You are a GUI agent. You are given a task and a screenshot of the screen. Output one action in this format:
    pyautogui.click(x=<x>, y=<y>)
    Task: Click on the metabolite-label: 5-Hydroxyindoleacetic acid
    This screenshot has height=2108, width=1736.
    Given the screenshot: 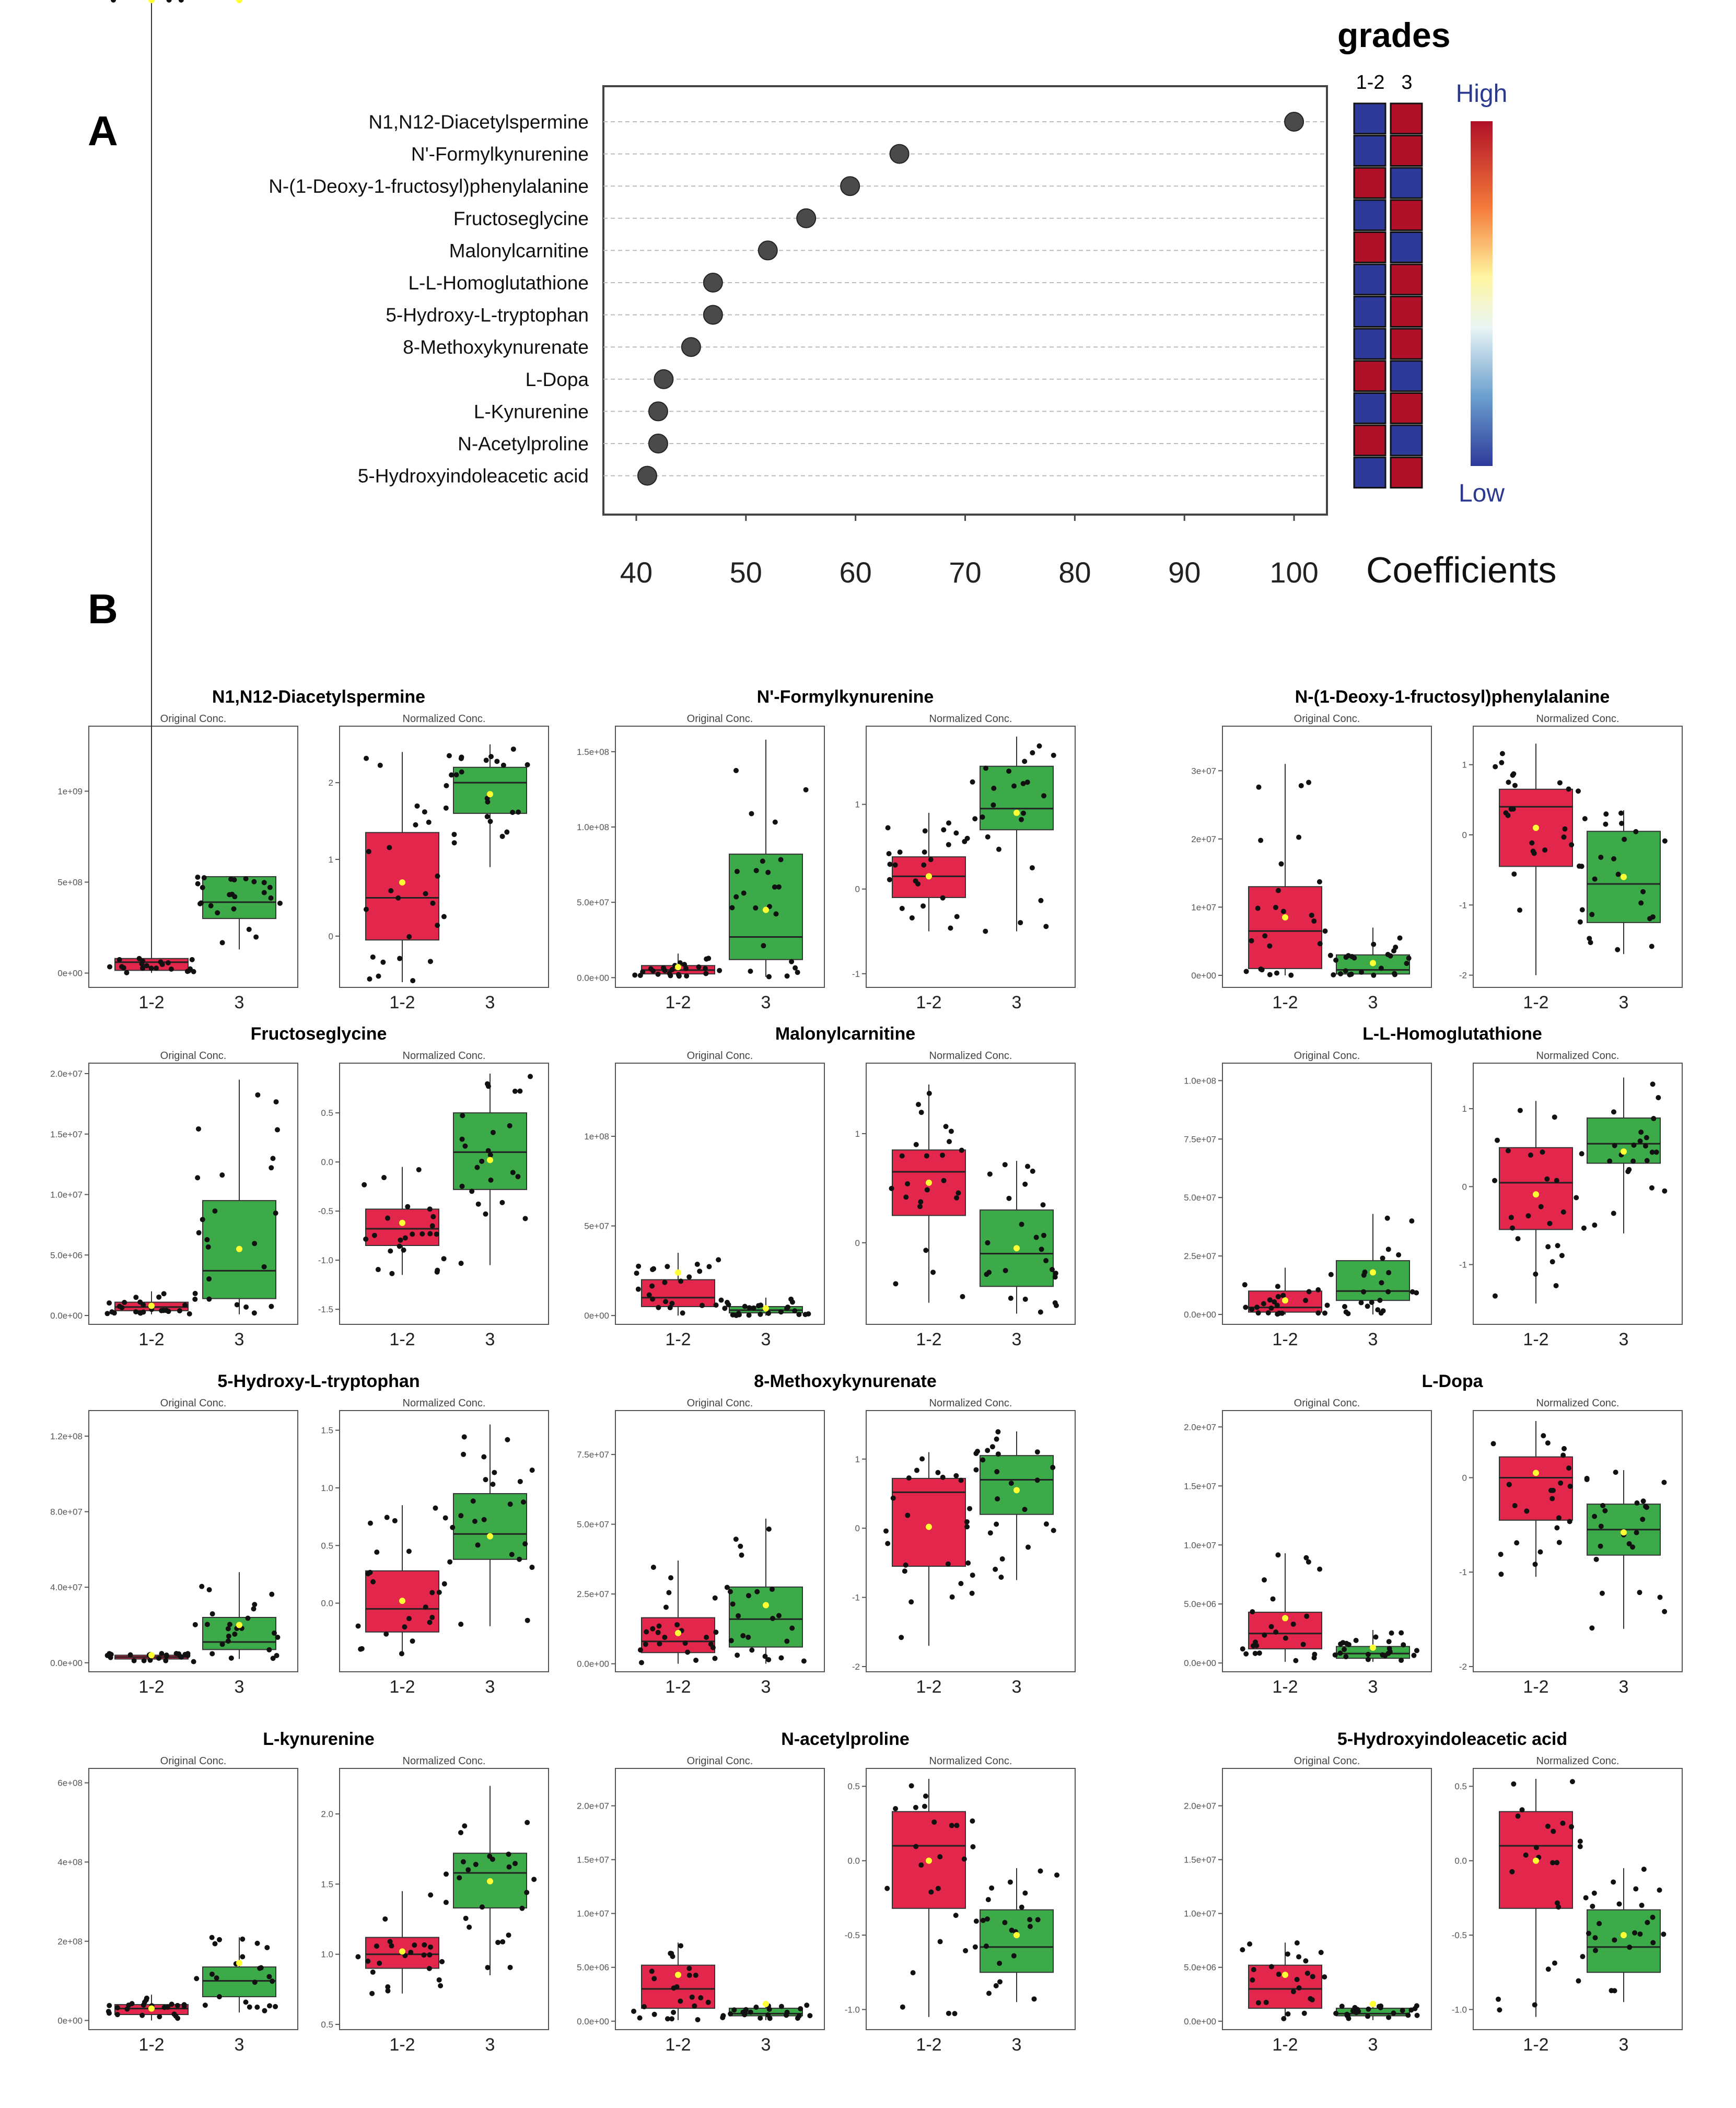 What is the action you would take?
    pyautogui.click(x=473, y=476)
    